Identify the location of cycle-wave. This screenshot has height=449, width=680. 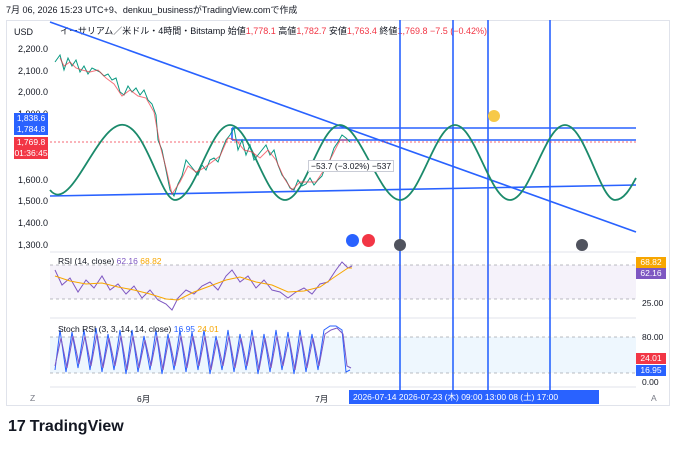
(343, 162).